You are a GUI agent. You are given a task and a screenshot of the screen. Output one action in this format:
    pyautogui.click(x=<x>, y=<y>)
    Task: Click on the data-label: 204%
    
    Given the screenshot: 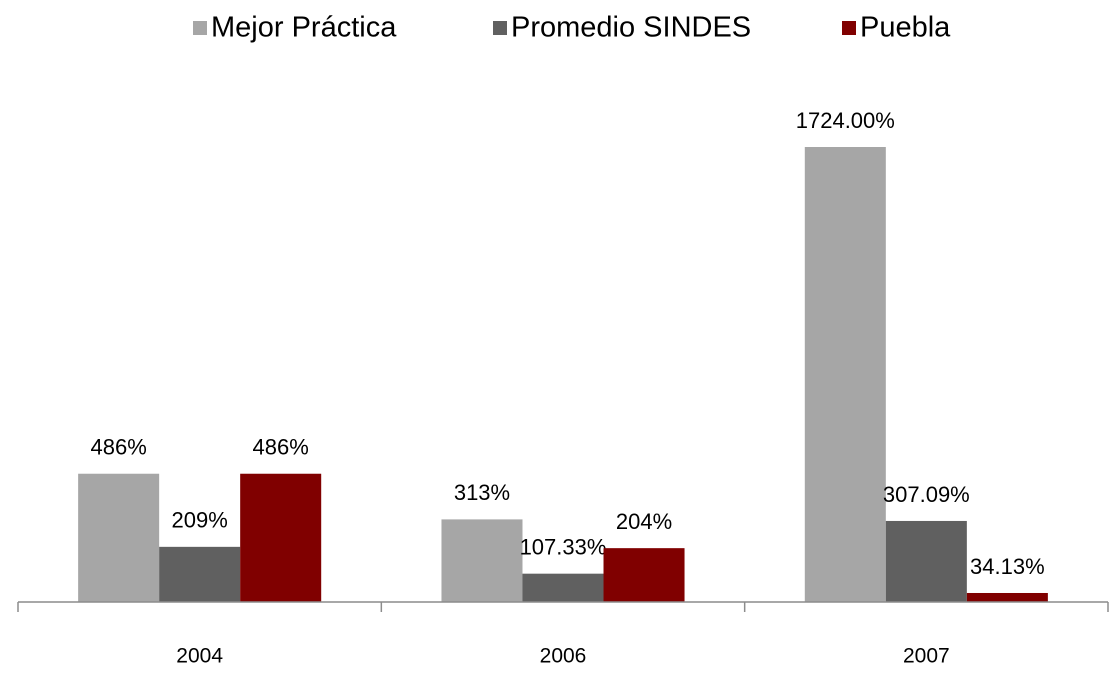 What is the action you would take?
    pyautogui.click(x=644, y=521)
    